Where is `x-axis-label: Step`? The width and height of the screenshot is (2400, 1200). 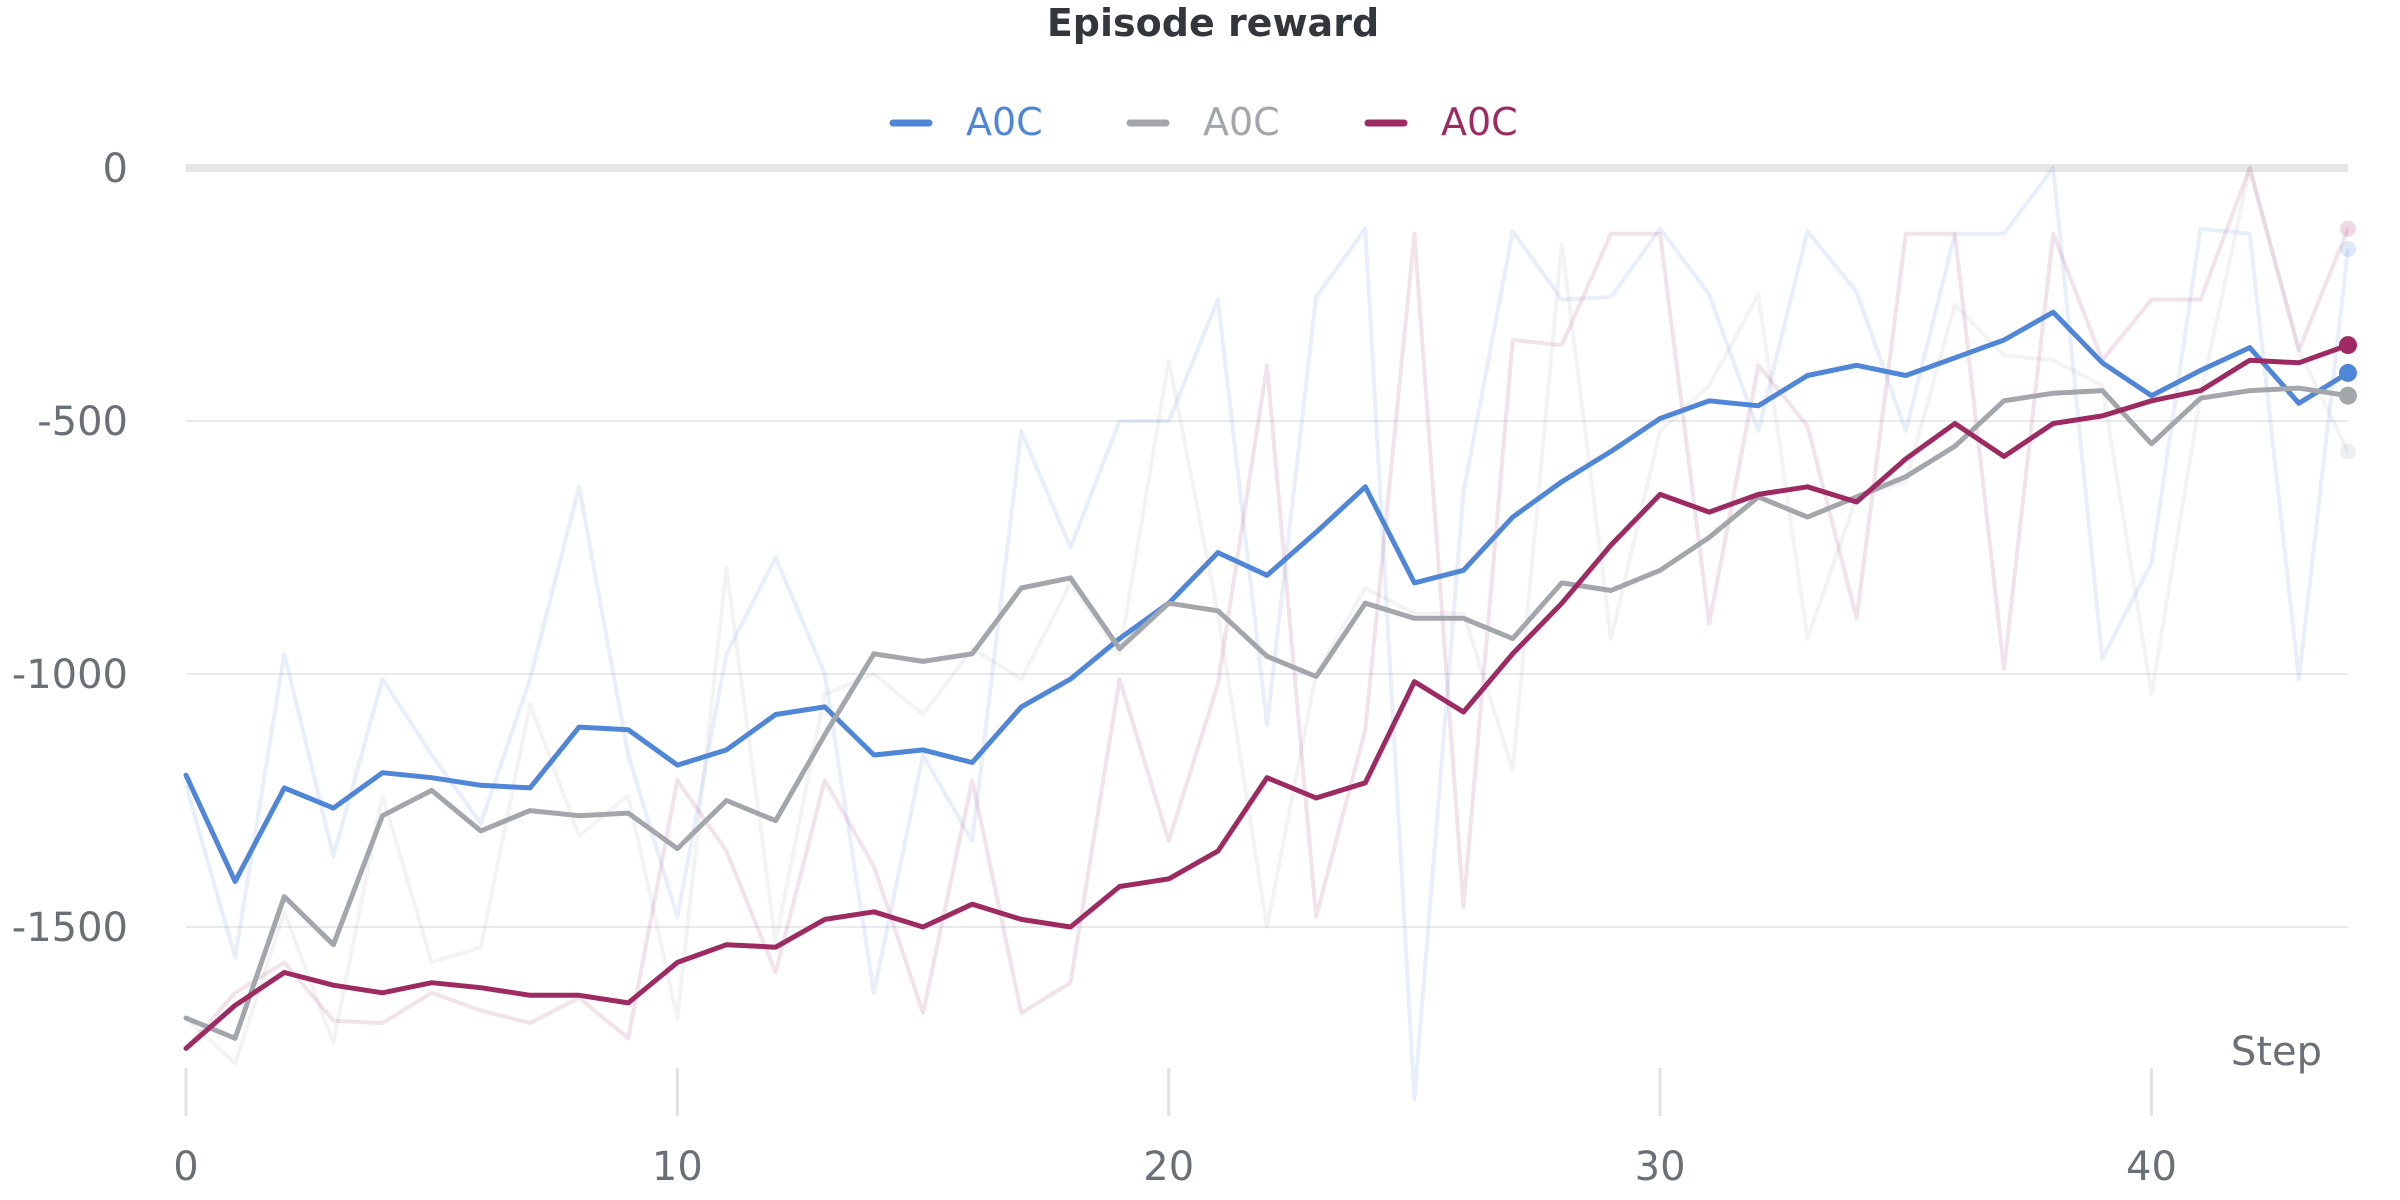
x-axis-label: Step is located at coordinates (2276, 1052).